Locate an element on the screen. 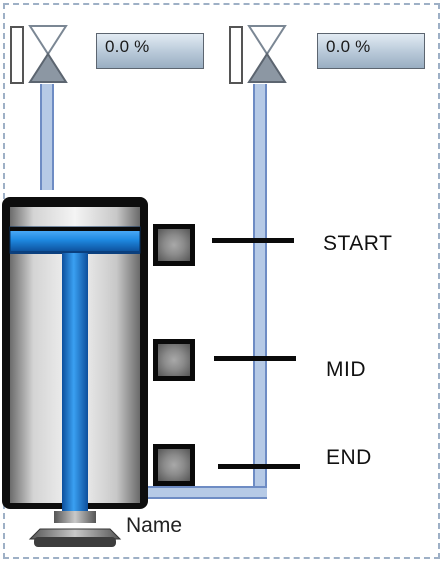 This screenshot has height=565, width=446. valve-percent-display-left: 0.0 % is located at coordinates (150, 51).